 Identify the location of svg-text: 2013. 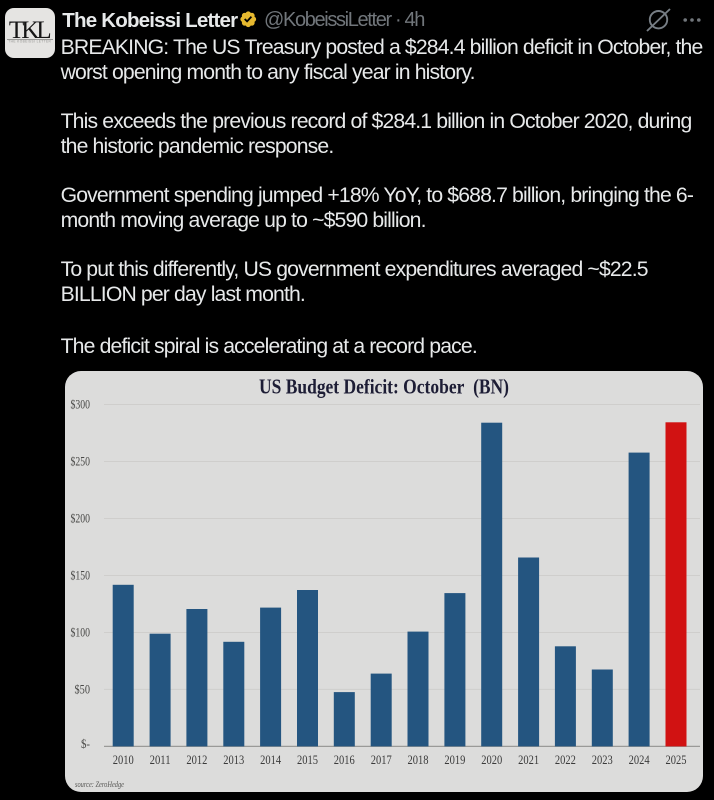
(233, 759).